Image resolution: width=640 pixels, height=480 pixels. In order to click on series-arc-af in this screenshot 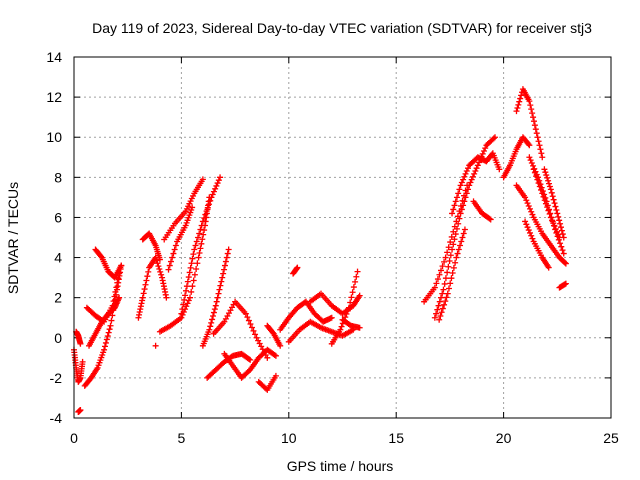, I will do `click(493, 161)`.